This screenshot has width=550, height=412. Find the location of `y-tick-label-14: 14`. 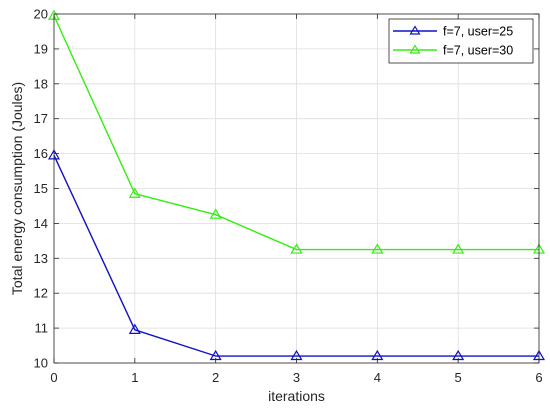

y-tick-label-14: 14 is located at coordinates (41, 223).